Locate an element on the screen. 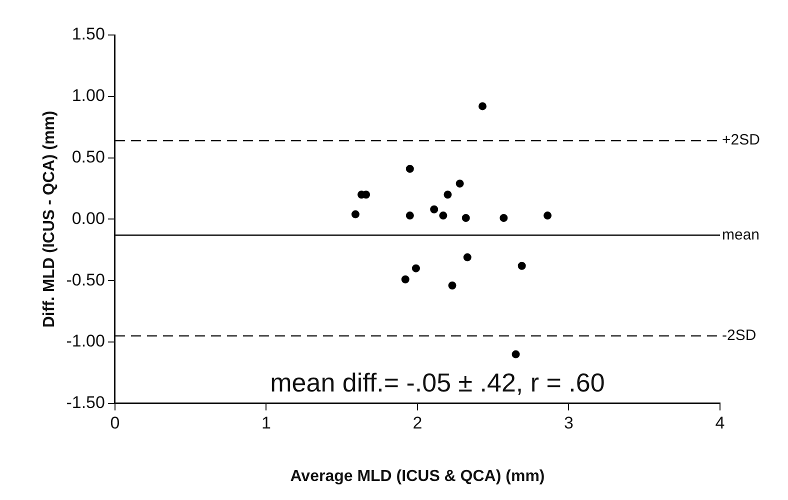  y-tick-label: 0.50 is located at coordinates (88, 156).